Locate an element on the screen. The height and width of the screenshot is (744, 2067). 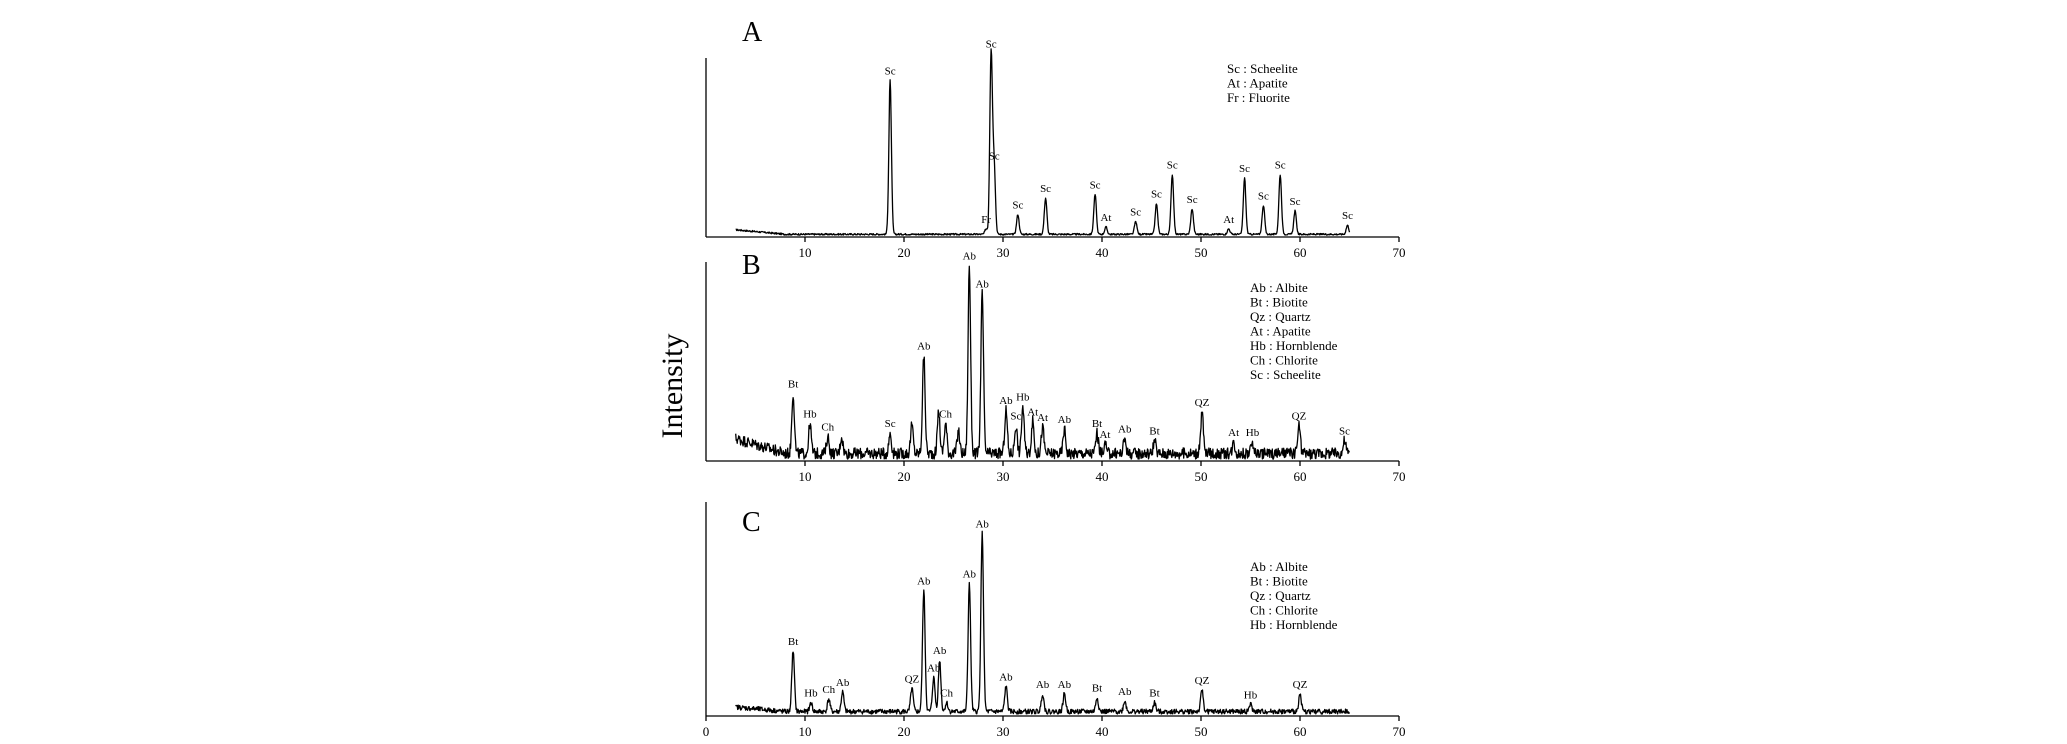
panel-title: B is located at coordinates (751, 265).